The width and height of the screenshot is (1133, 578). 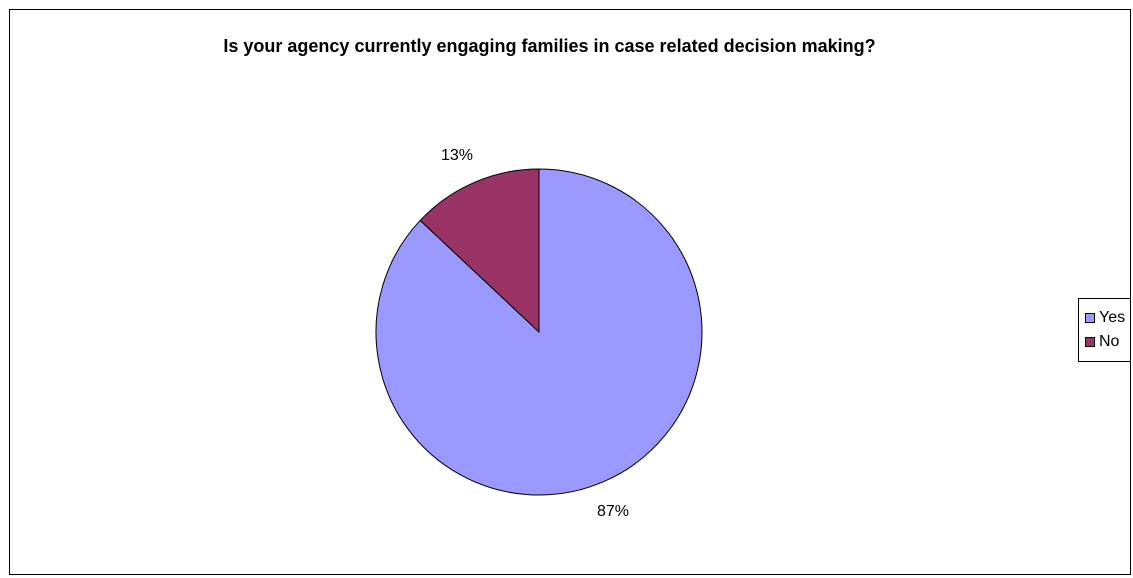 What do you see at coordinates (479, 251) in the screenshot?
I see `pie-slice-no` at bounding box center [479, 251].